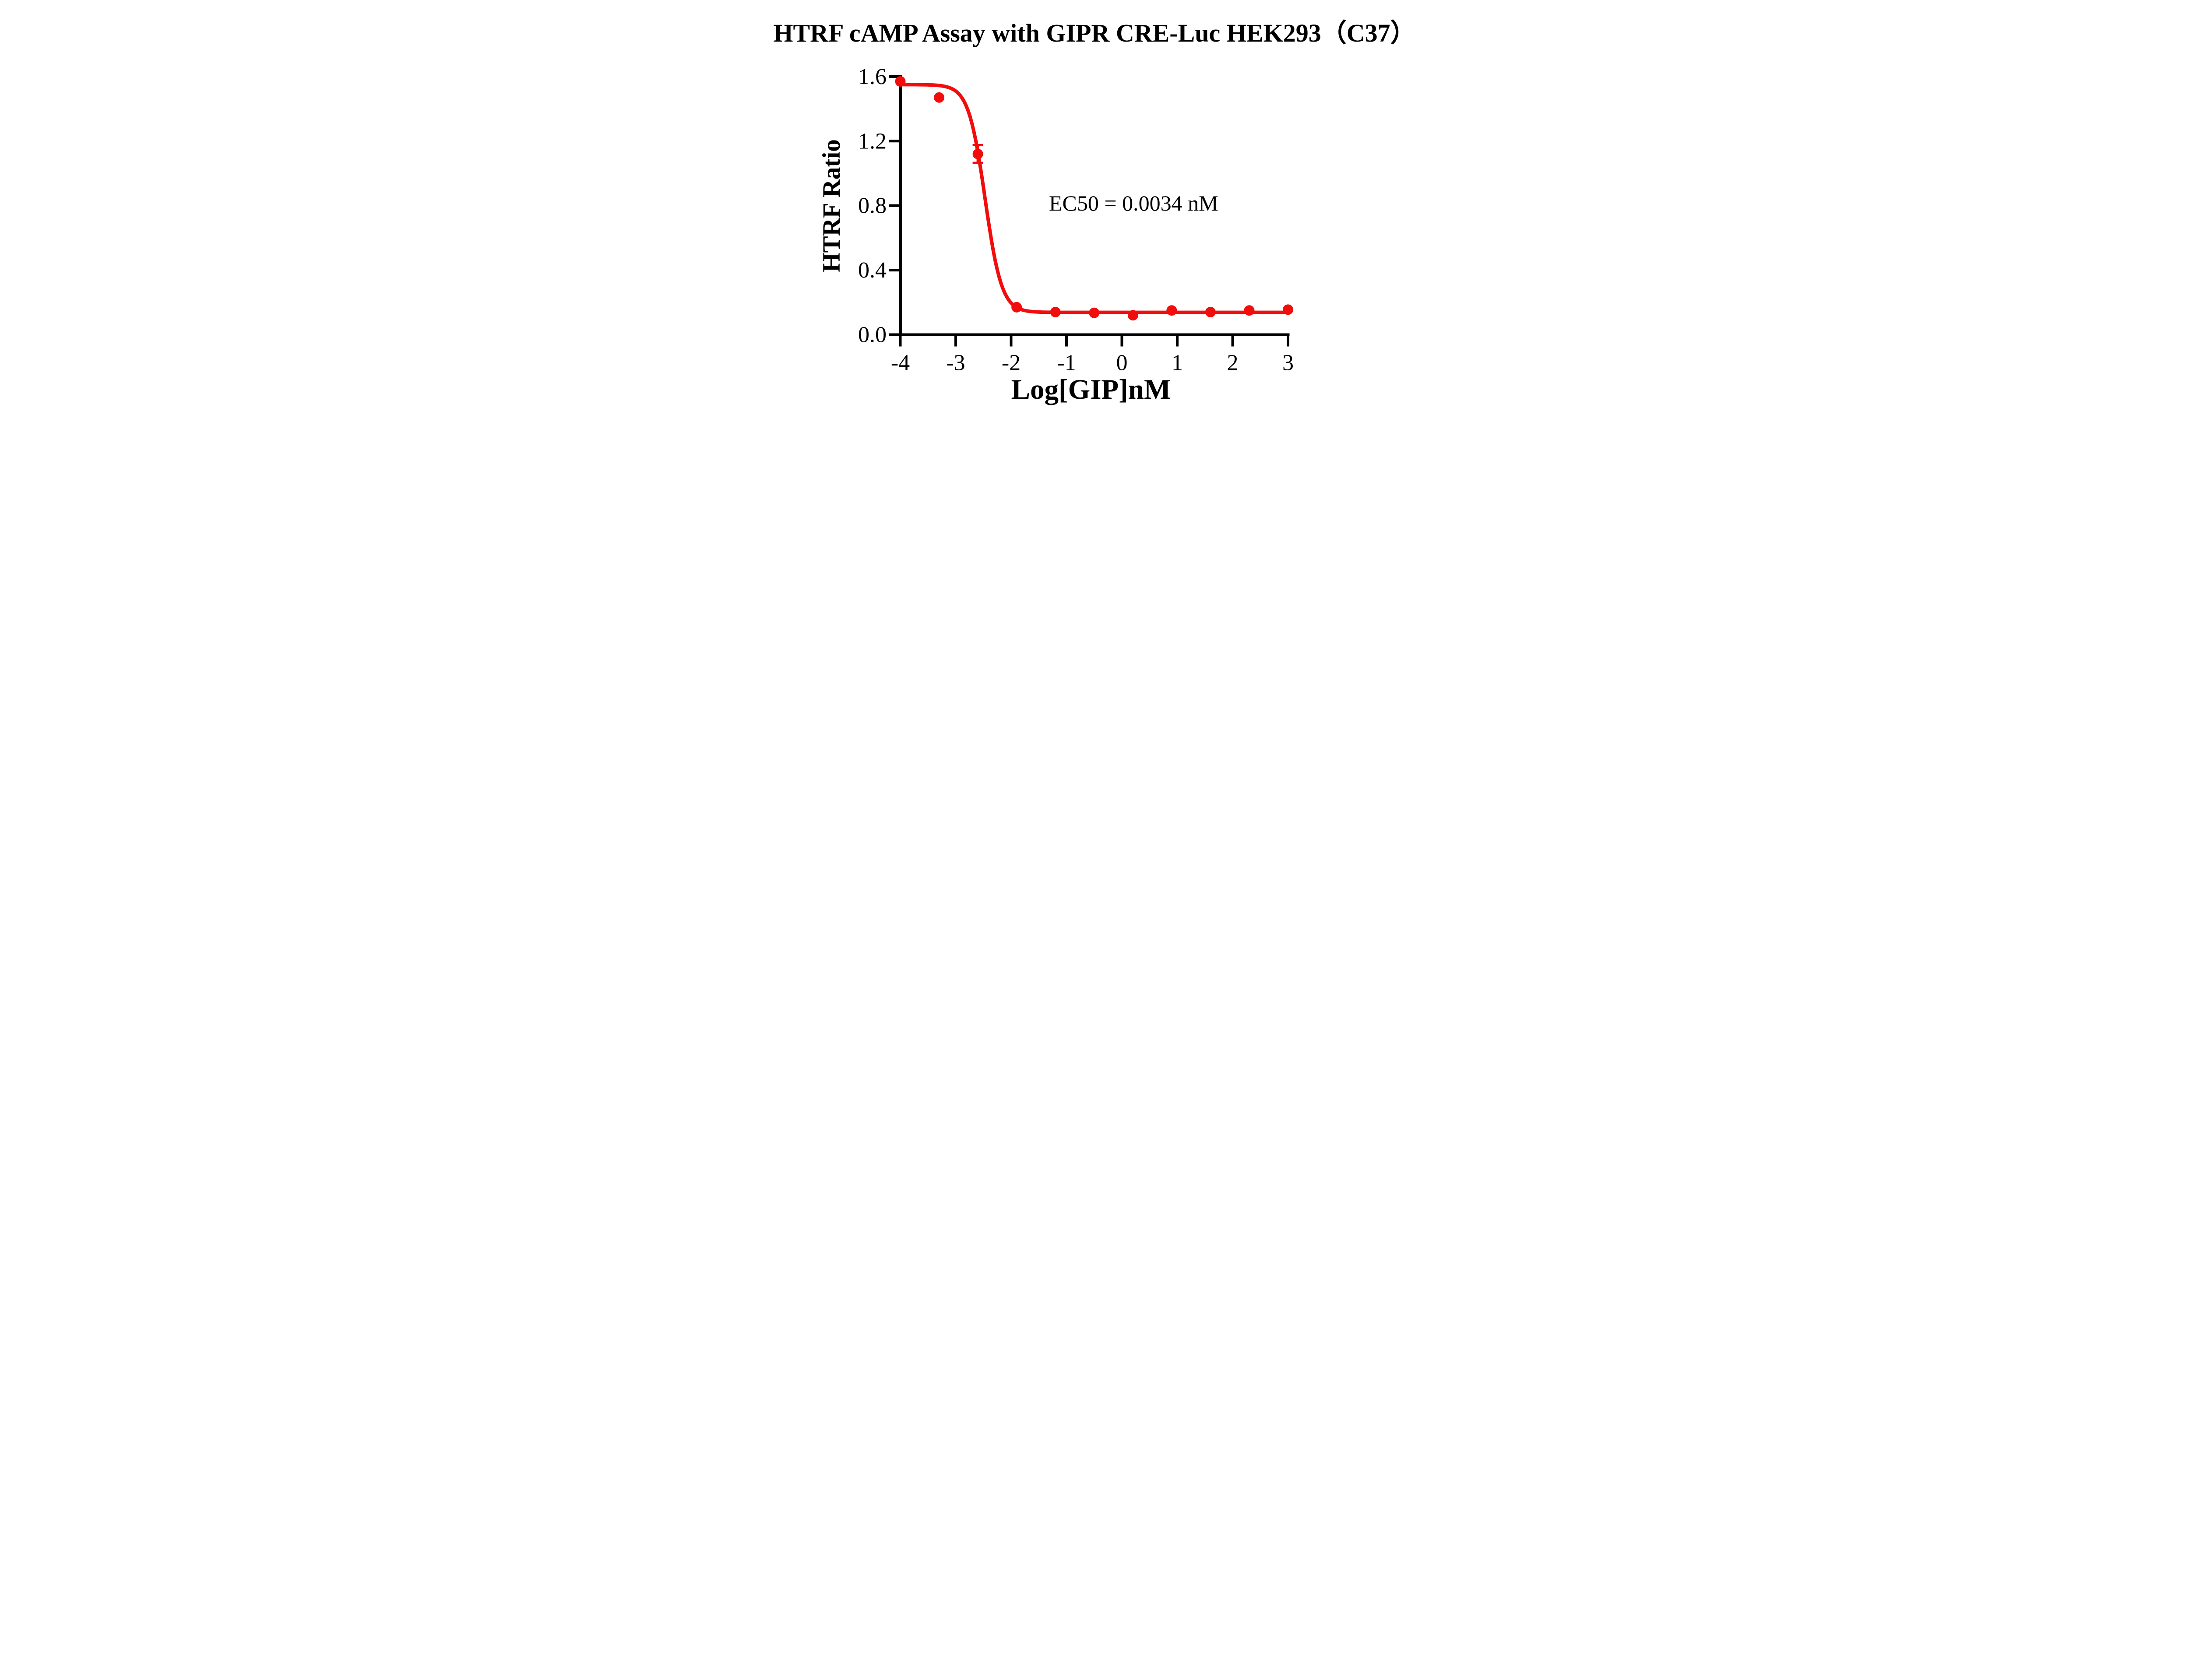  Describe the element at coordinates (1012, 363) in the screenshot. I see `x-tick-label: -2` at that location.